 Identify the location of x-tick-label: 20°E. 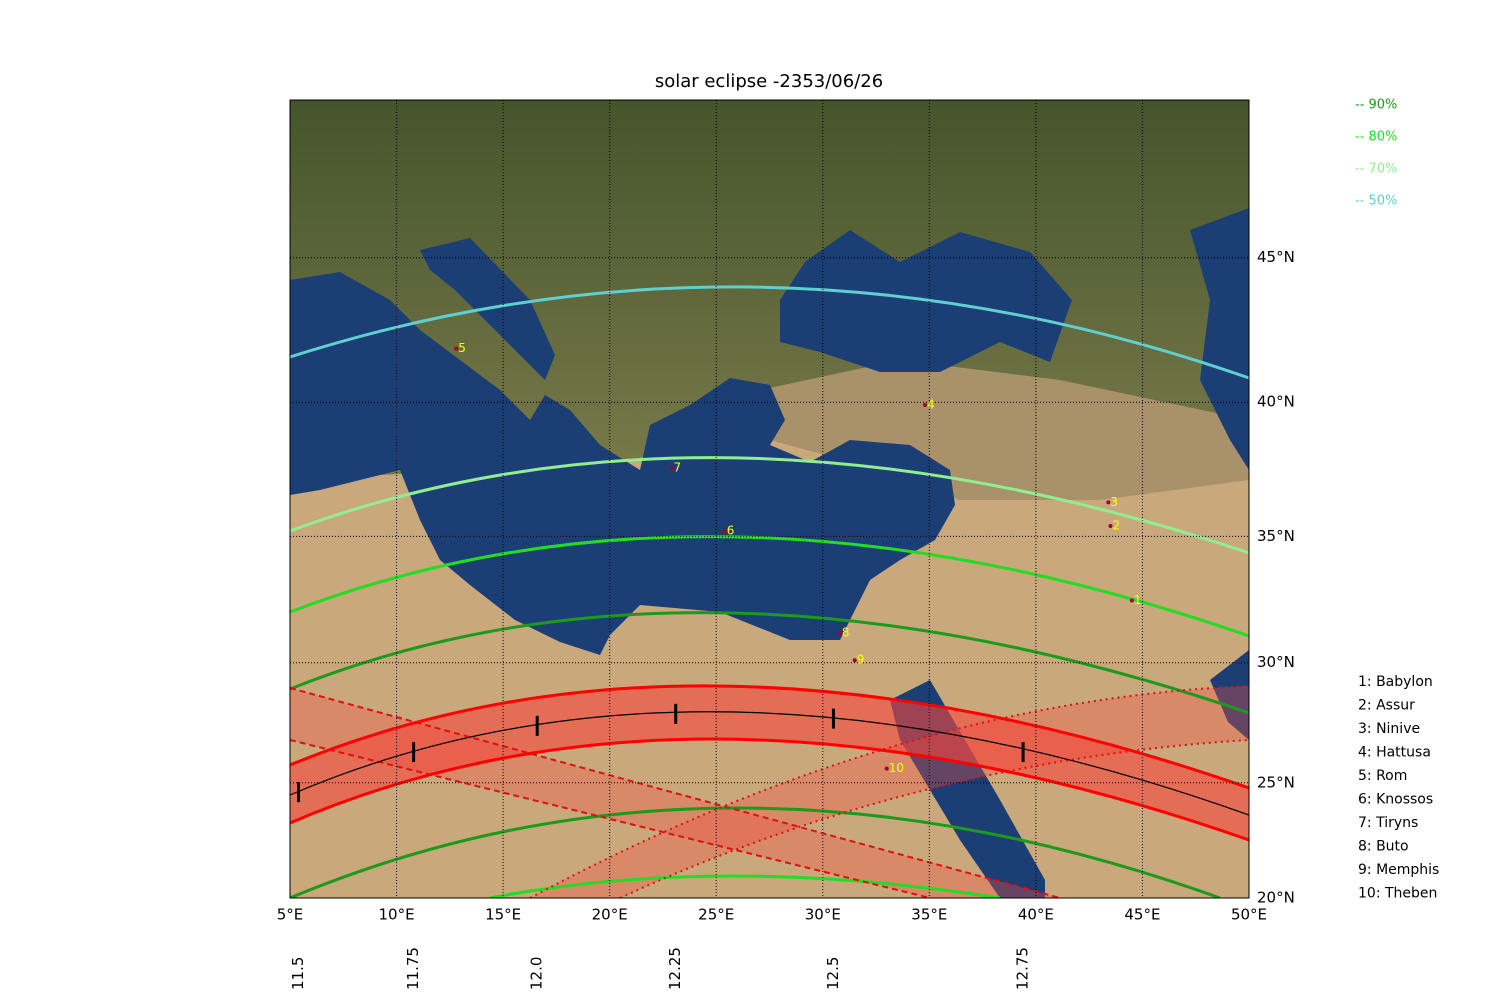
(610, 915).